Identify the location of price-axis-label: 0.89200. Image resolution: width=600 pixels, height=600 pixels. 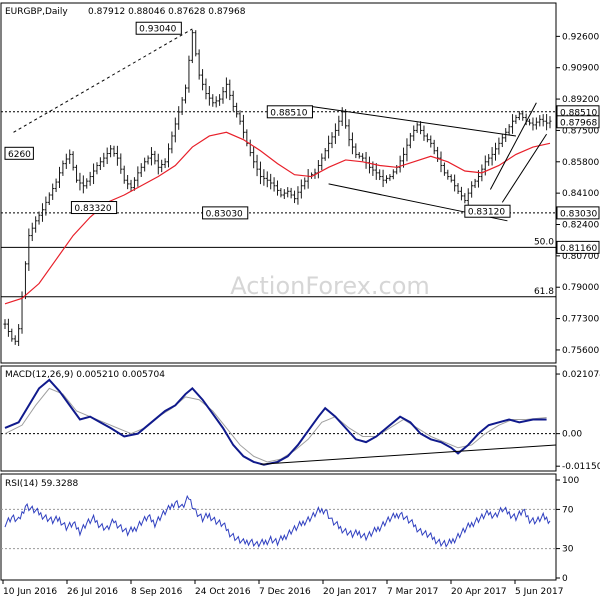
(580, 100).